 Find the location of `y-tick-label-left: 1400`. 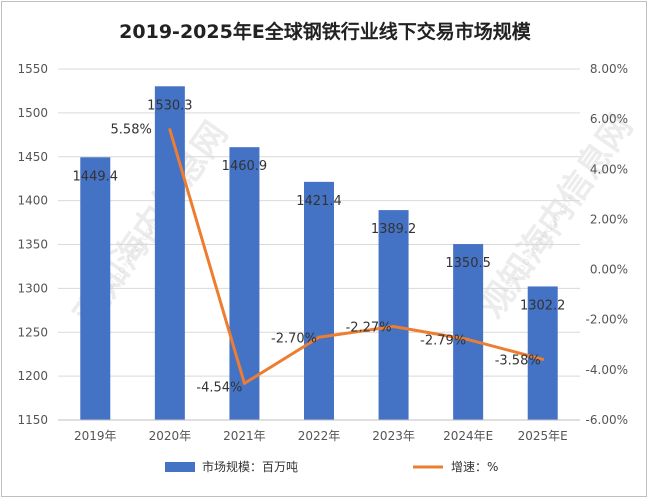

y-tick-label-left: 1400 is located at coordinates (32, 201).